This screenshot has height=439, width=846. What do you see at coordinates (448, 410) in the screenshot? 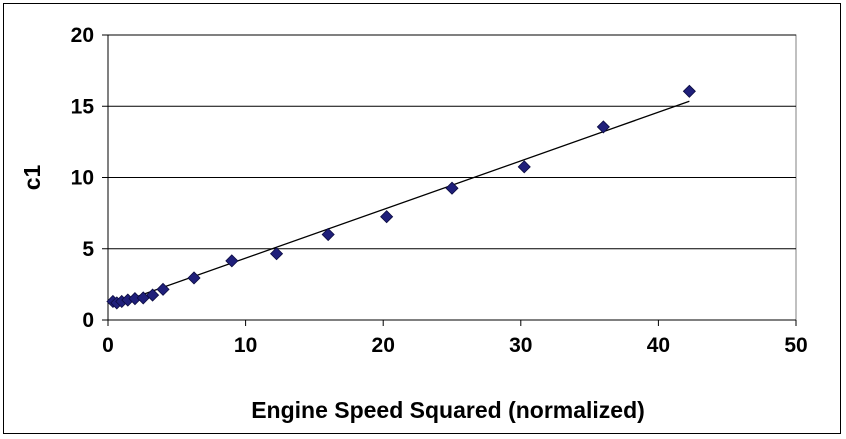
I see `x-axis-title: Engine Speed Squared (normalized)` at bounding box center [448, 410].